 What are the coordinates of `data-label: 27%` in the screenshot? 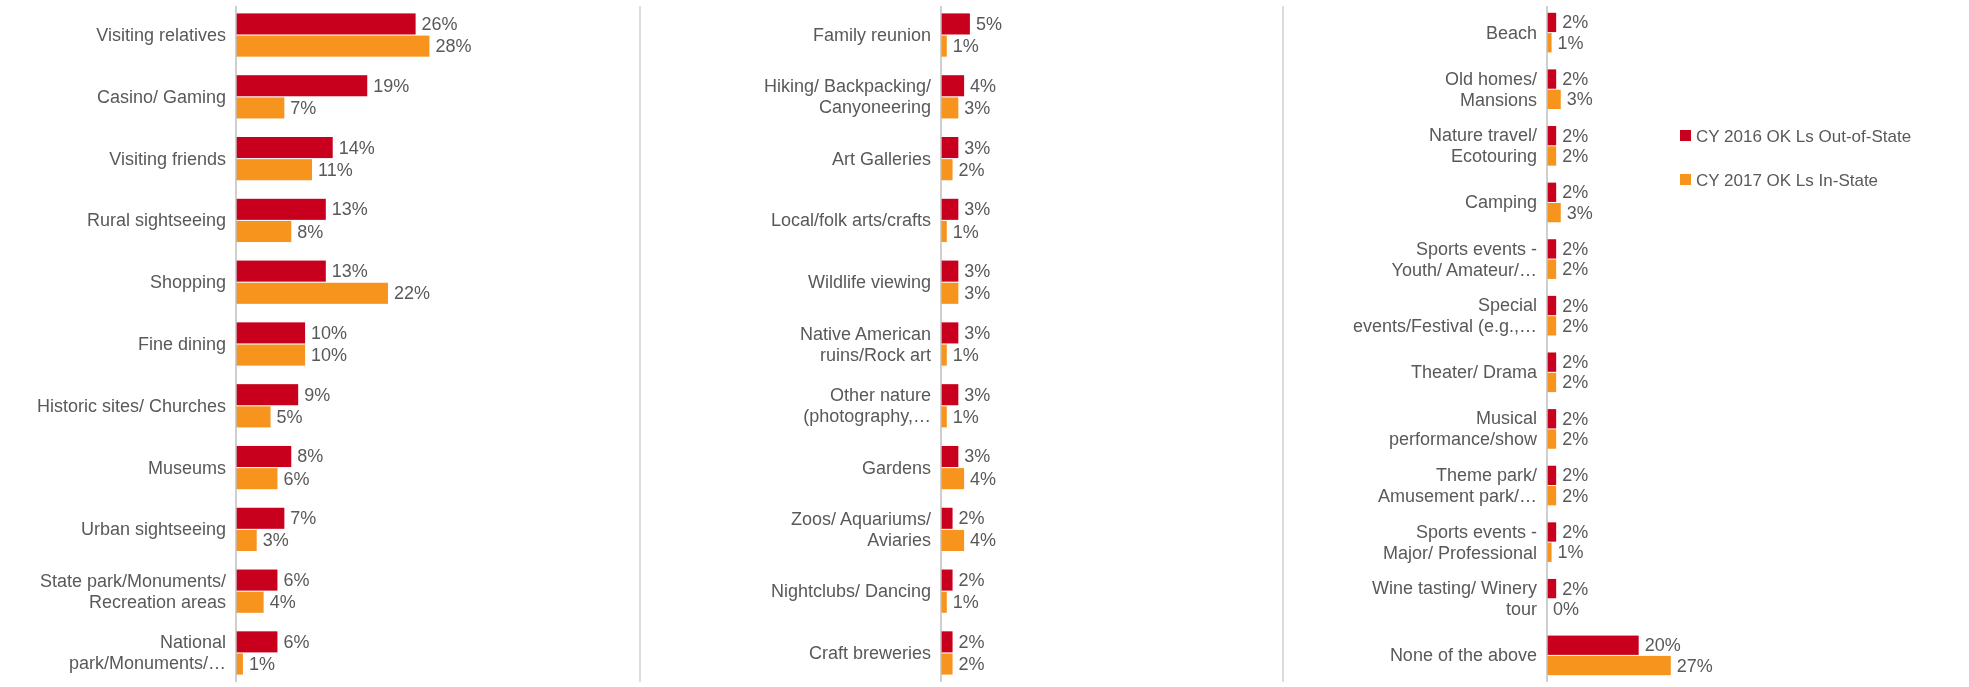 It's located at (1694, 665).